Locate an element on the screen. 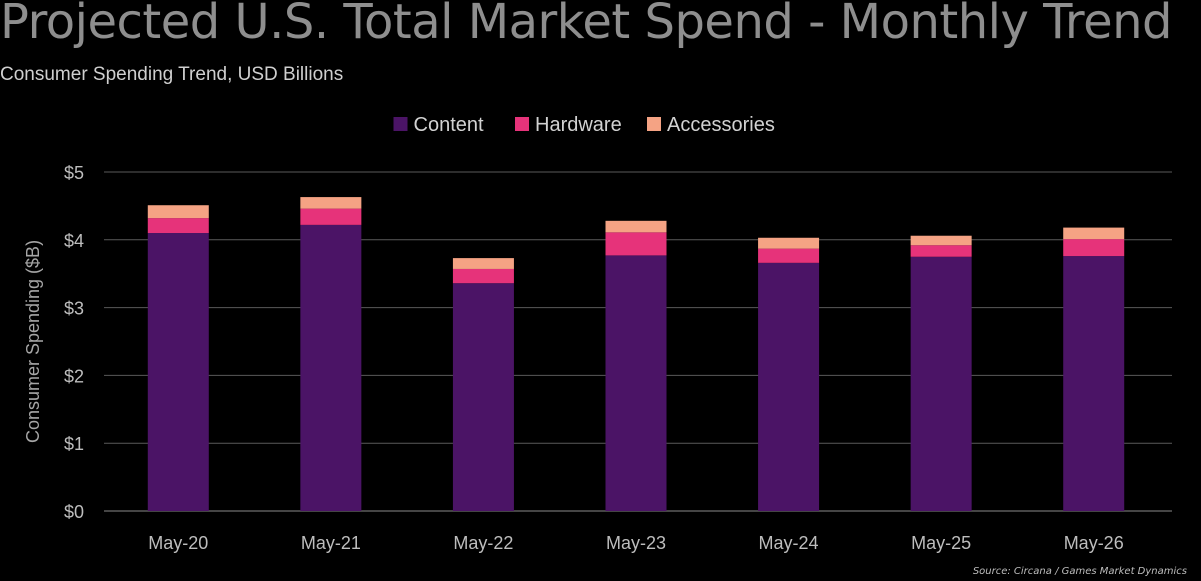 The image size is (1201, 581). legend-swatch-hardware is located at coordinates (522, 124).